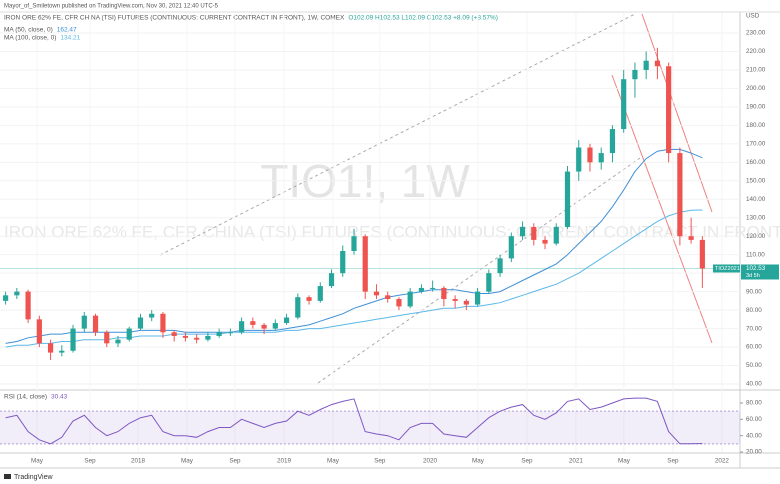 The height and width of the screenshot is (484, 780). I want to click on y-tick-label: 170.00, so click(756, 144).